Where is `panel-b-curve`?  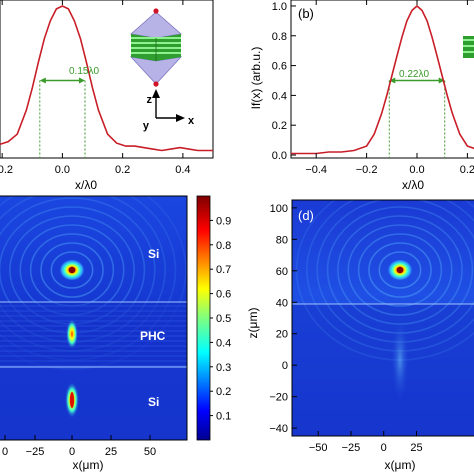
panel-b-curve is located at coordinates (382, 79).